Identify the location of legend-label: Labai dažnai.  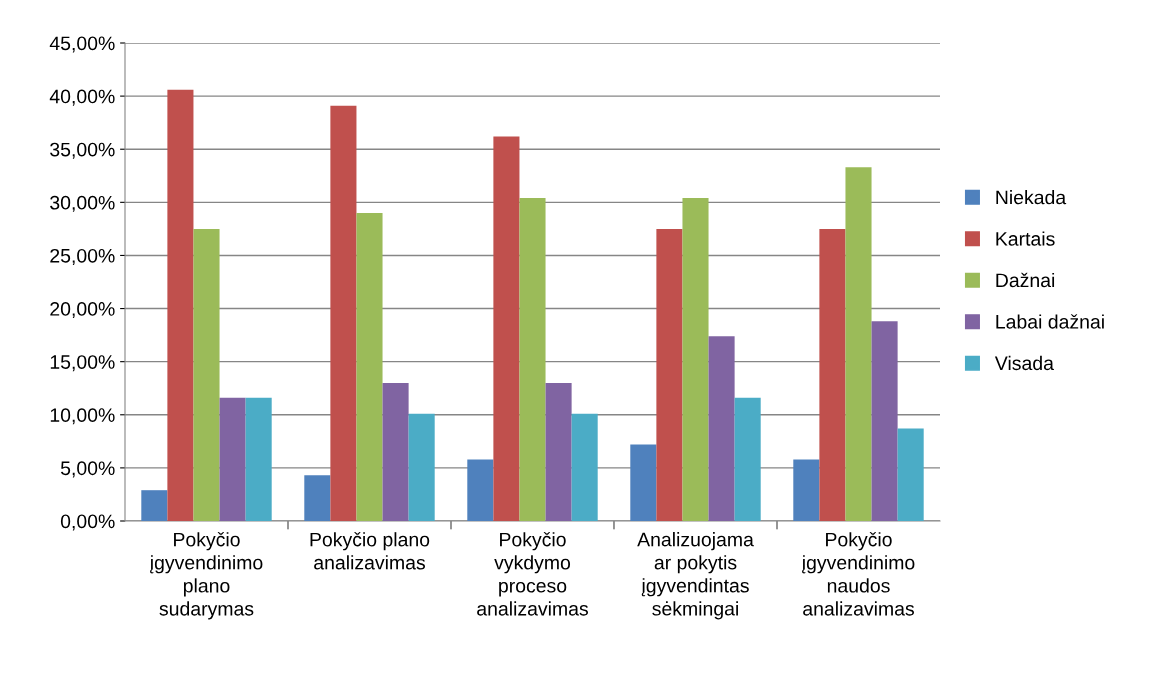
(1050, 321).